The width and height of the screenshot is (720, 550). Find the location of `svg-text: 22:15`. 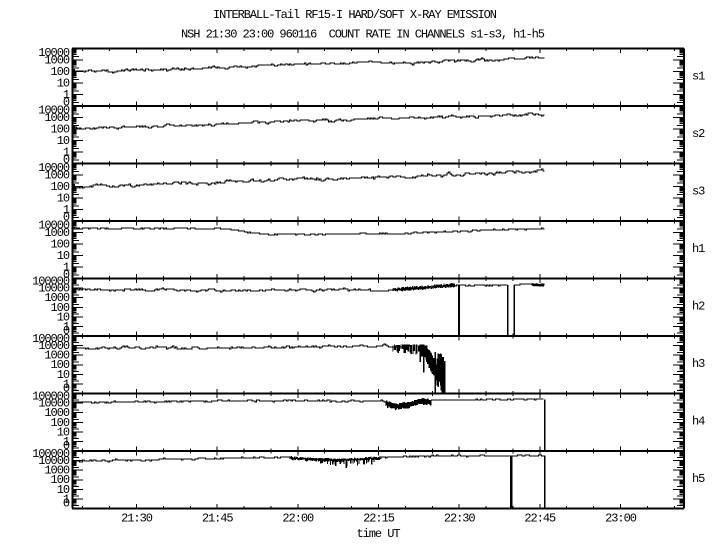

svg-text: 22:15 is located at coordinates (379, 519).